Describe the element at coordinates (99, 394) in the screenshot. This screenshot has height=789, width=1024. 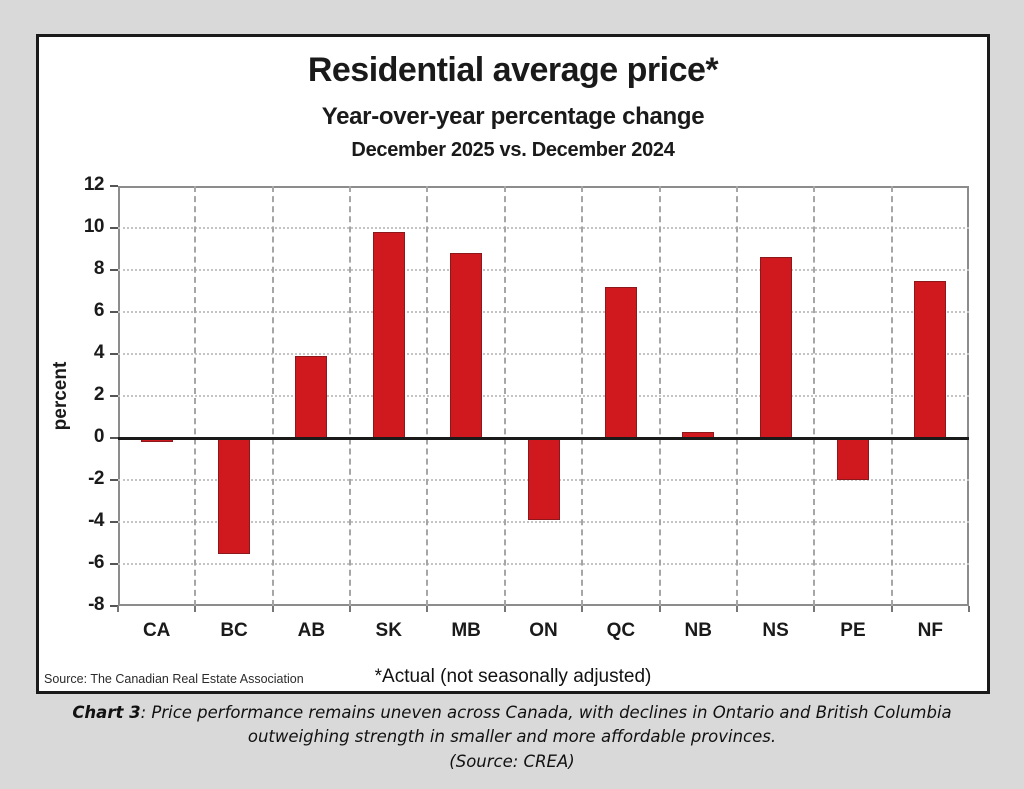
I see `y-axis-tick-label: 2` at that location.